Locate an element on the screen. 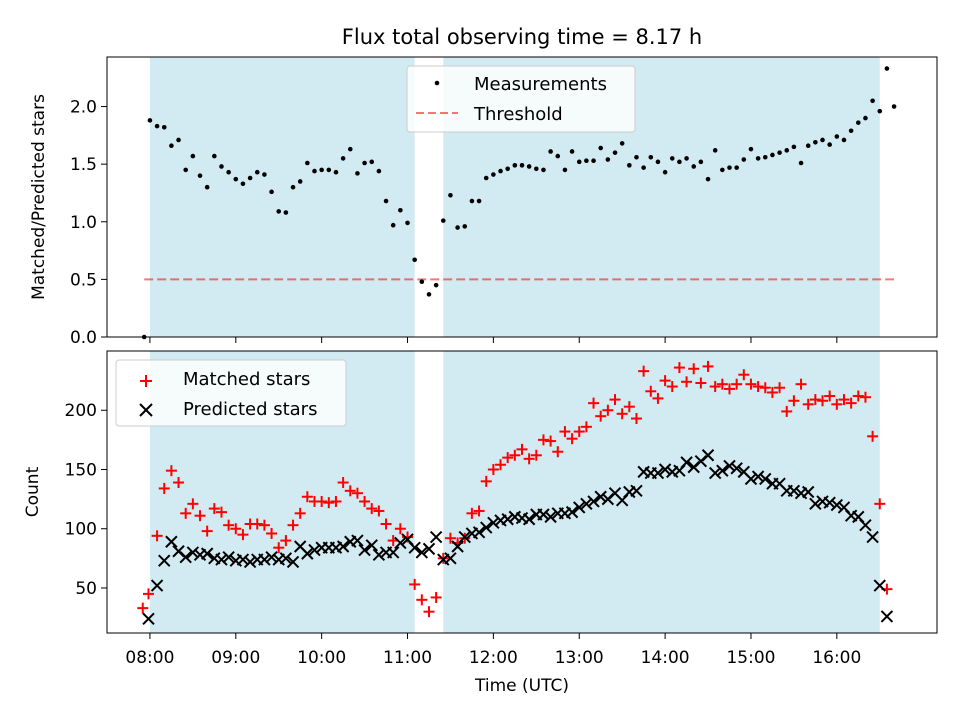 This screenshot has height=720, width=960. top-y-axis-label: Matched/Predicted stars is located at coordinates (39, 197).